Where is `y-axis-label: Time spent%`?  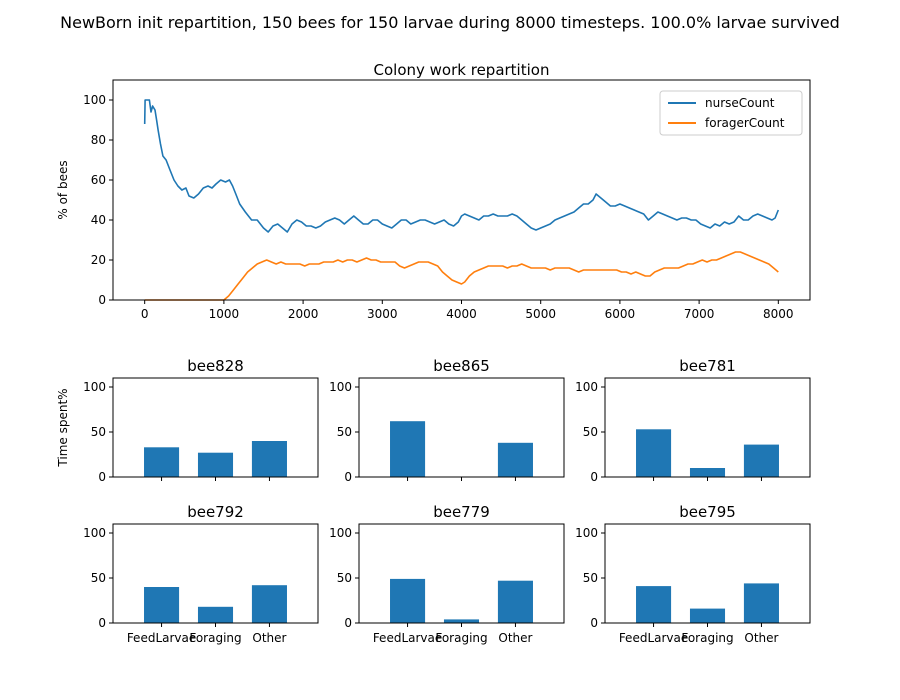 y-axis-label: Time spent% is located at coordinates (63, 427).